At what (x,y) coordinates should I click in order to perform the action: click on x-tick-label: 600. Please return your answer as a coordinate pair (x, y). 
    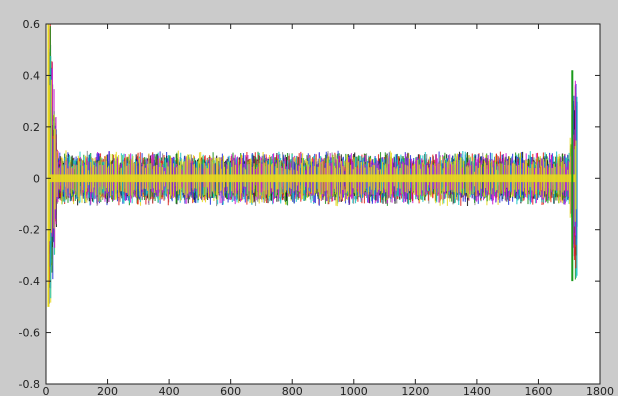
    Looking at the image, I should click on (230, 390).